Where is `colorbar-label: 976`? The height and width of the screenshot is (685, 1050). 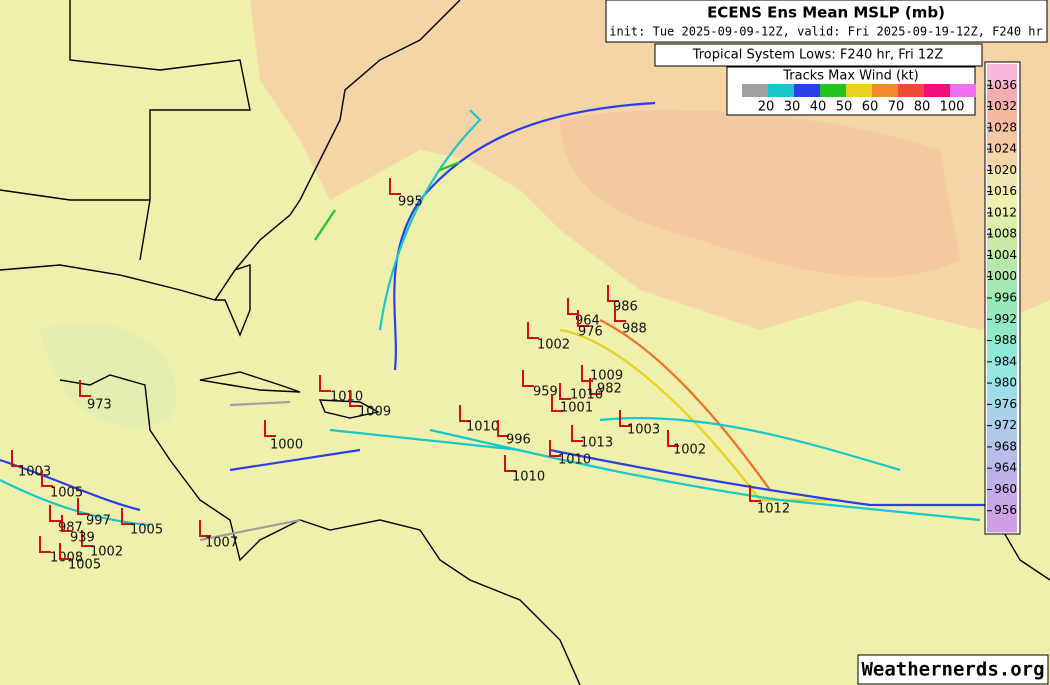
colorbar-label: 976 is located at coordinates (1005, 404).